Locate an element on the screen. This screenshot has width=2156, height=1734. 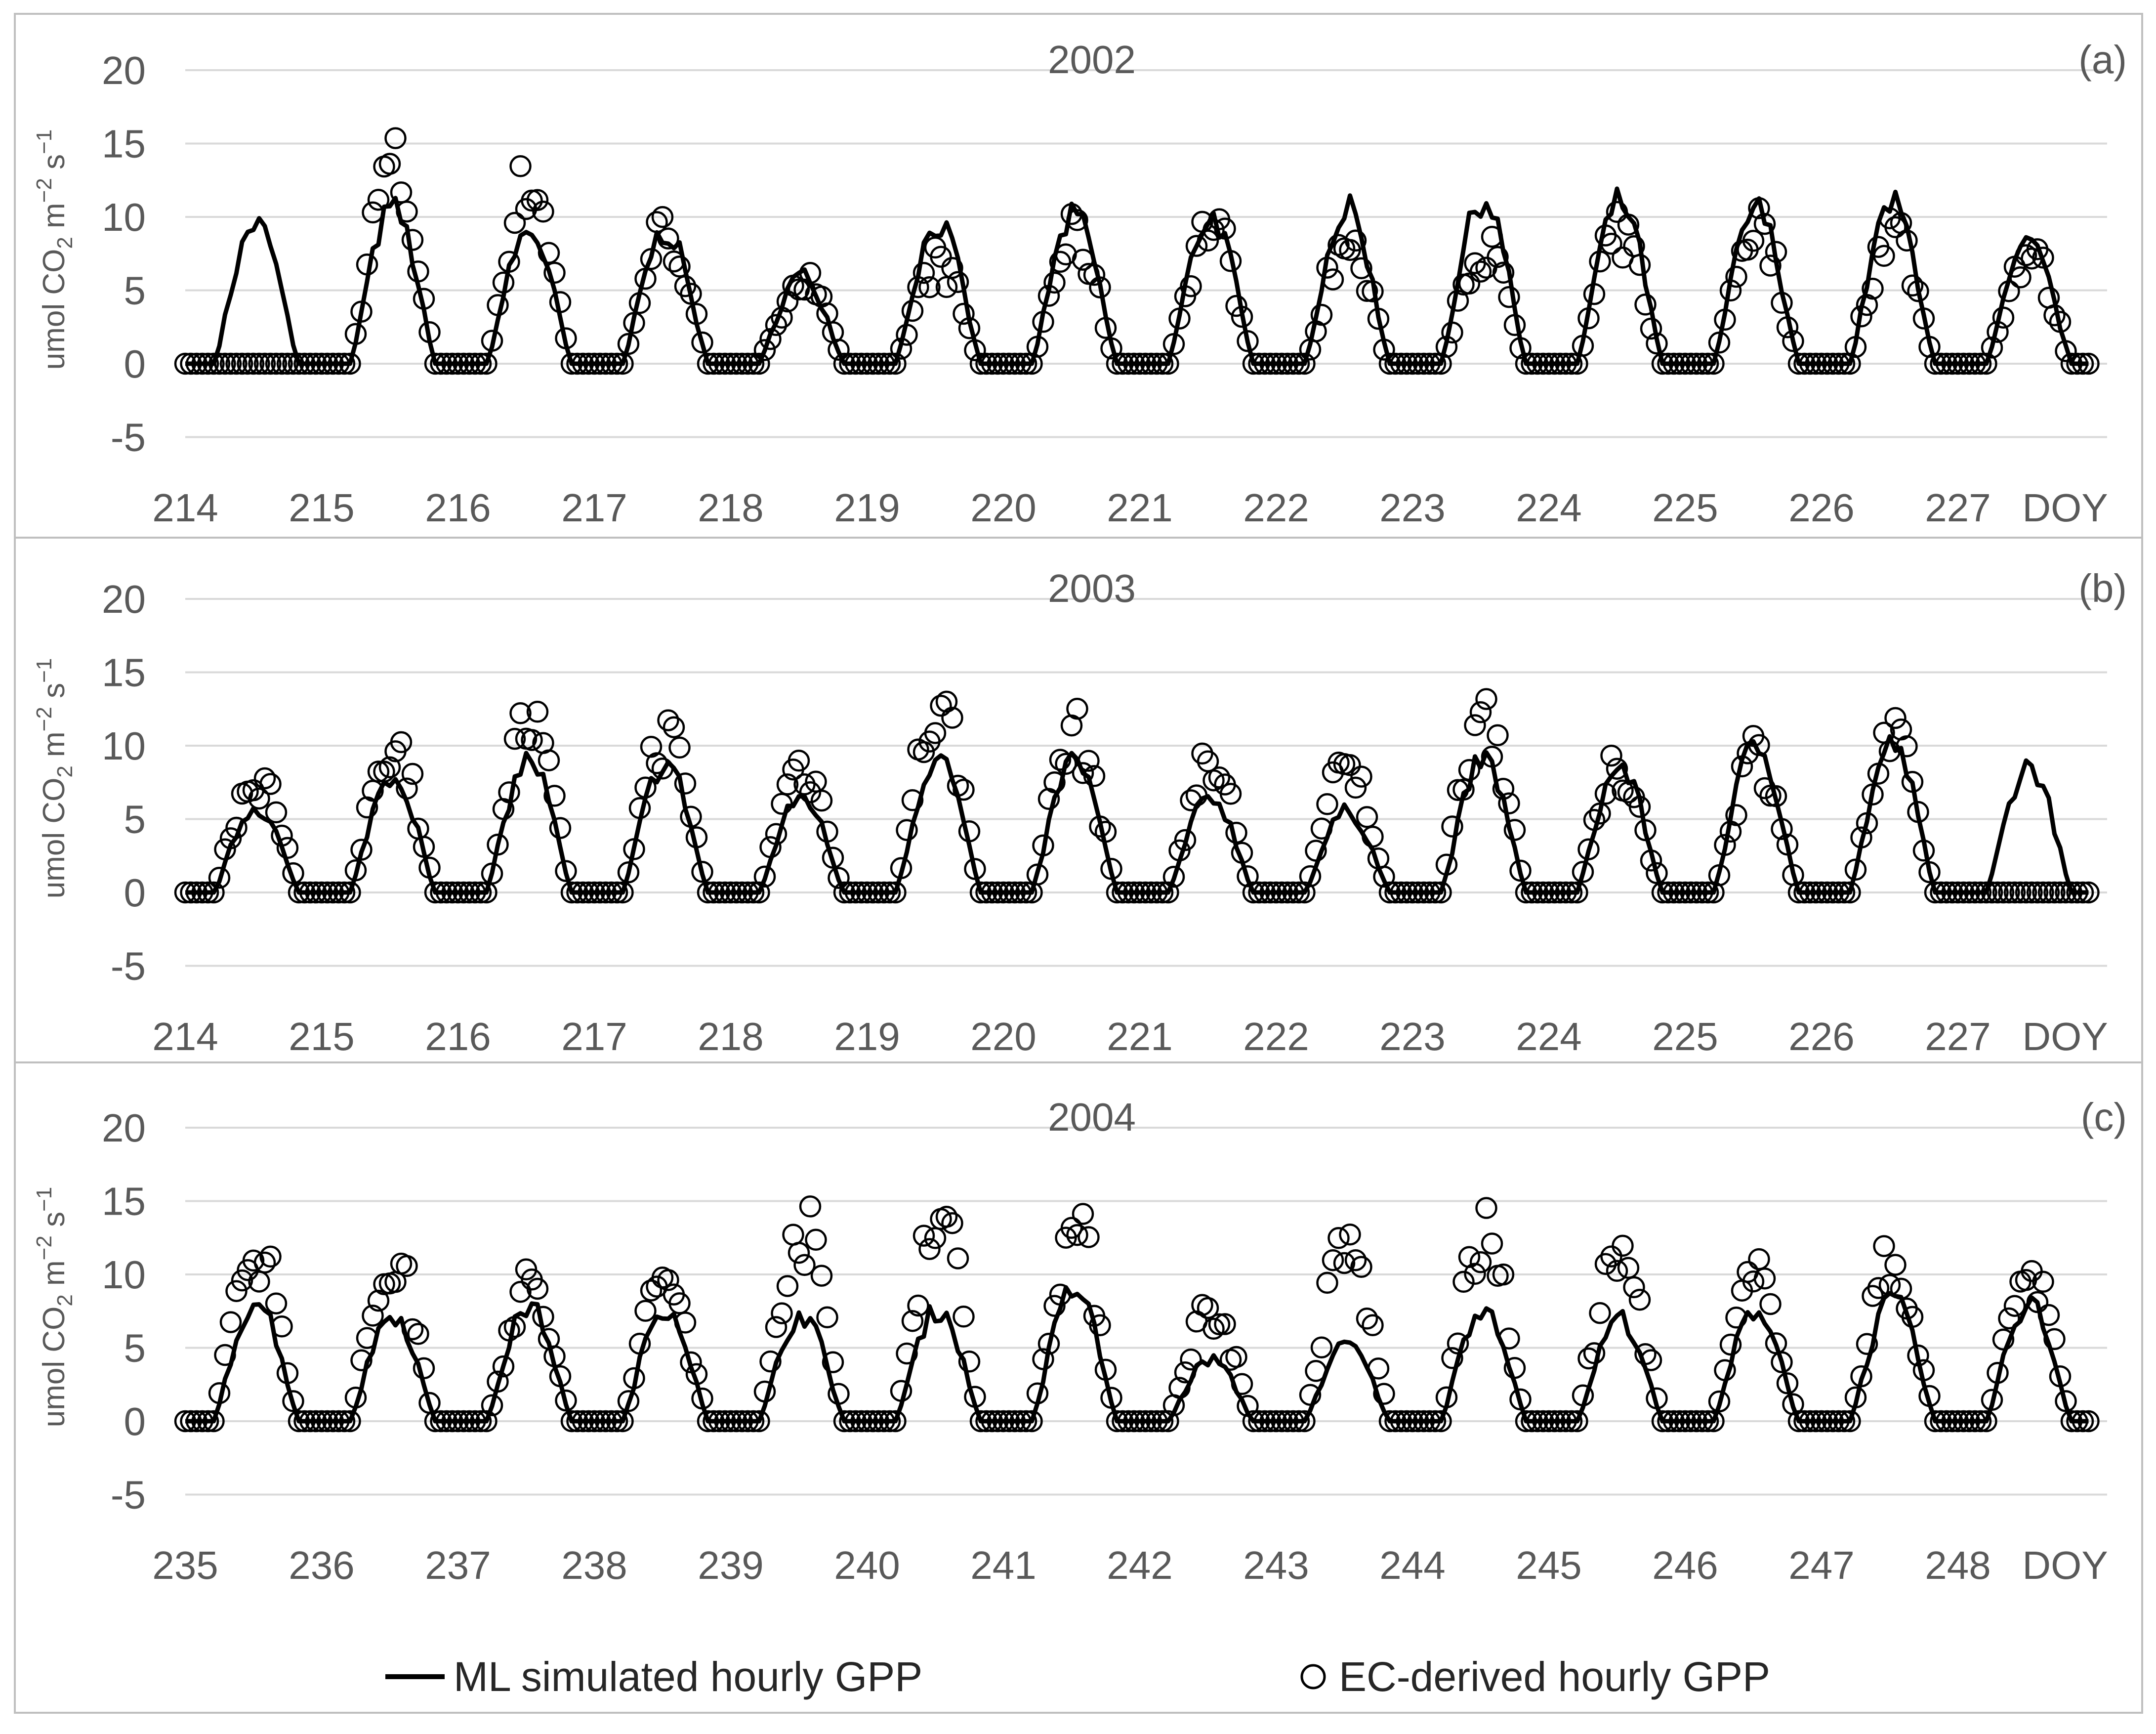
y-tick-label: 15 is located at coordinates (124, 673).